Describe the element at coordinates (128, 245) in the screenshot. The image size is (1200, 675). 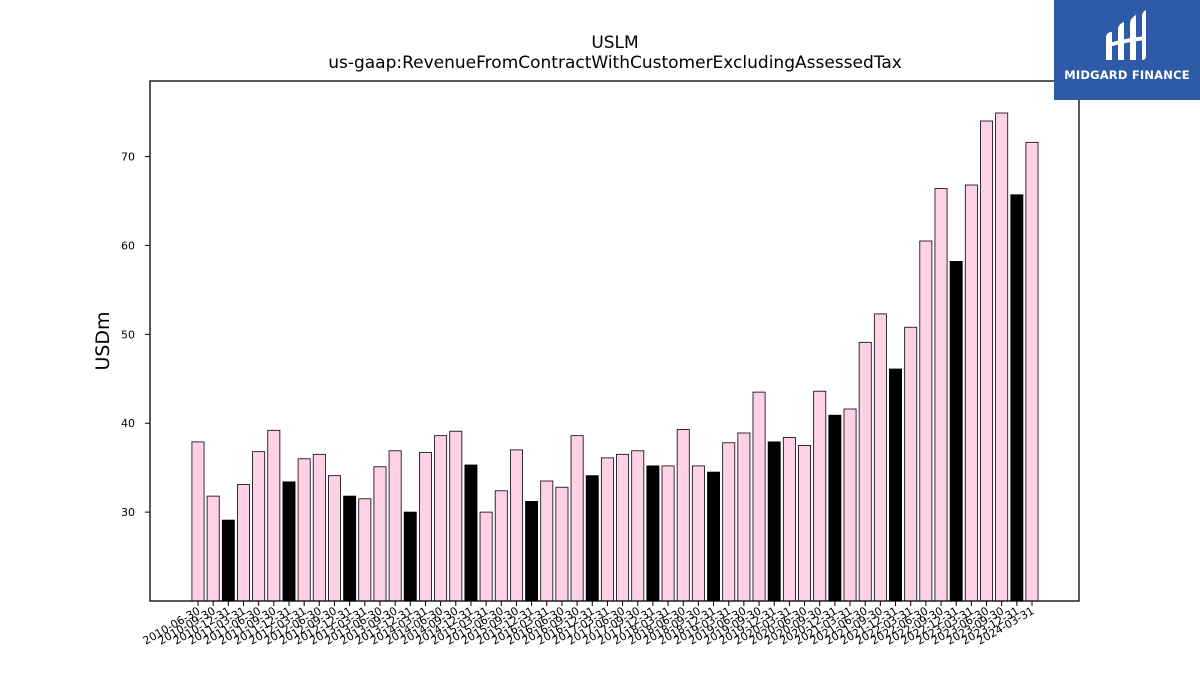
I see `y-tick-label: 60` at that location.